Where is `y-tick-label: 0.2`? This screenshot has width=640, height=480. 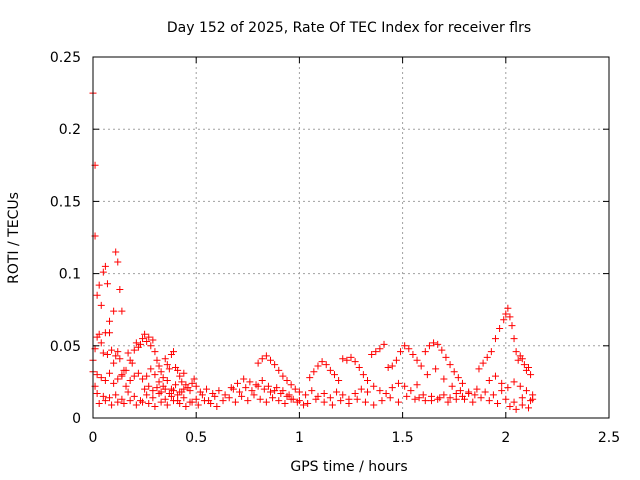 y-tick-label: 0.2 is located at coordinates (70, 130).